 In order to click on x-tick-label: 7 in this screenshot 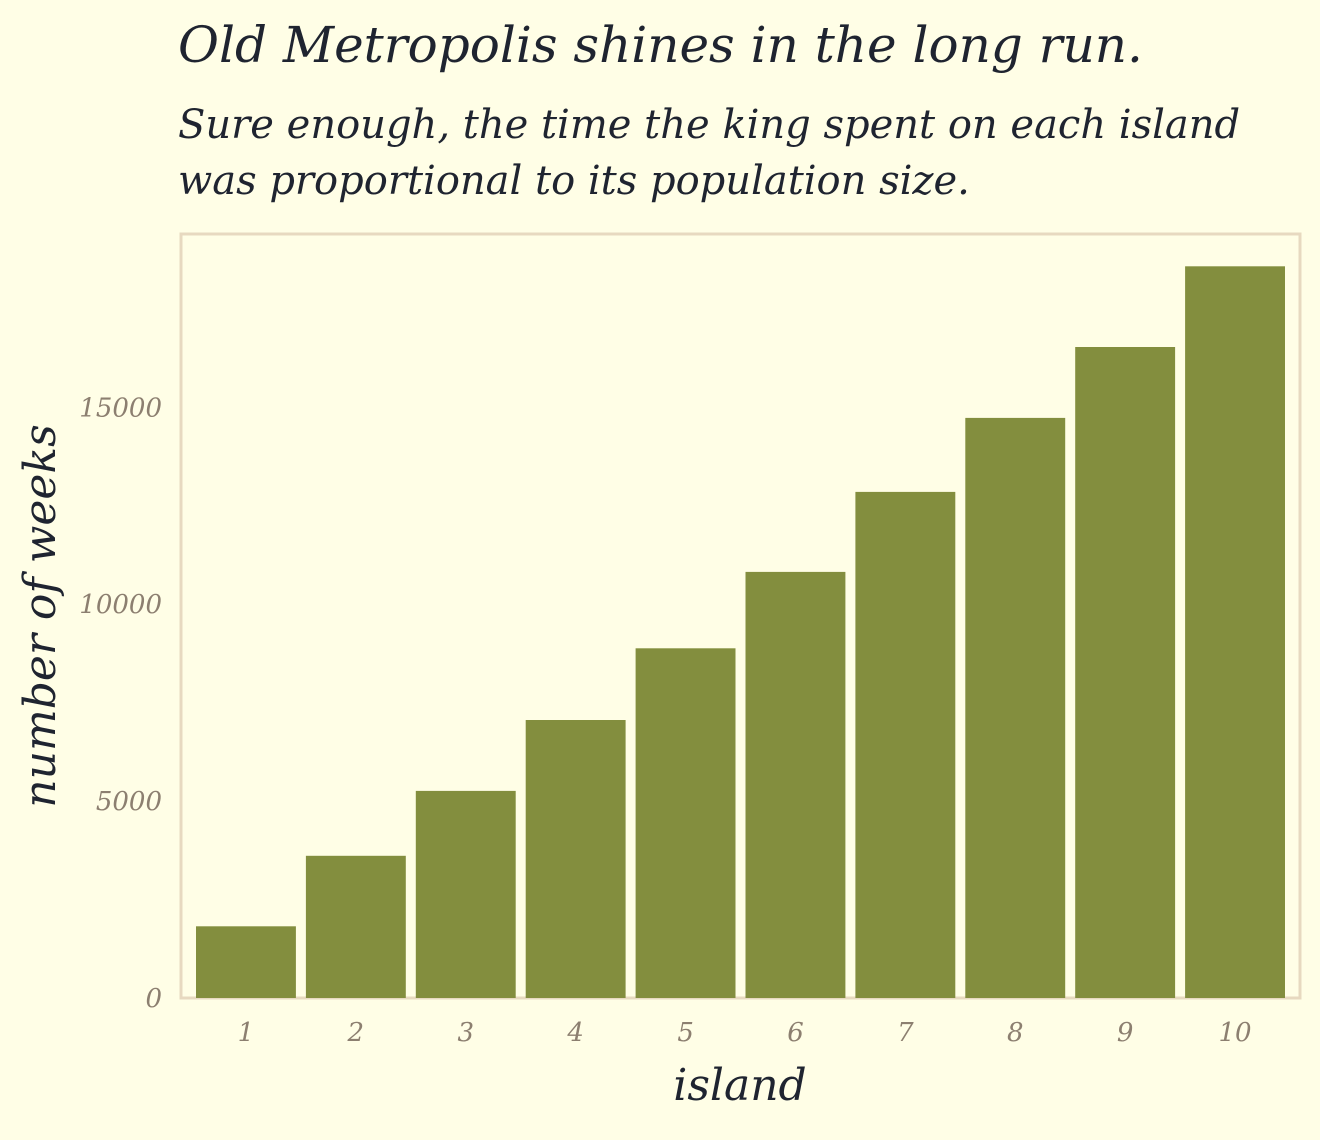, I will do `click(905, 1033)`.